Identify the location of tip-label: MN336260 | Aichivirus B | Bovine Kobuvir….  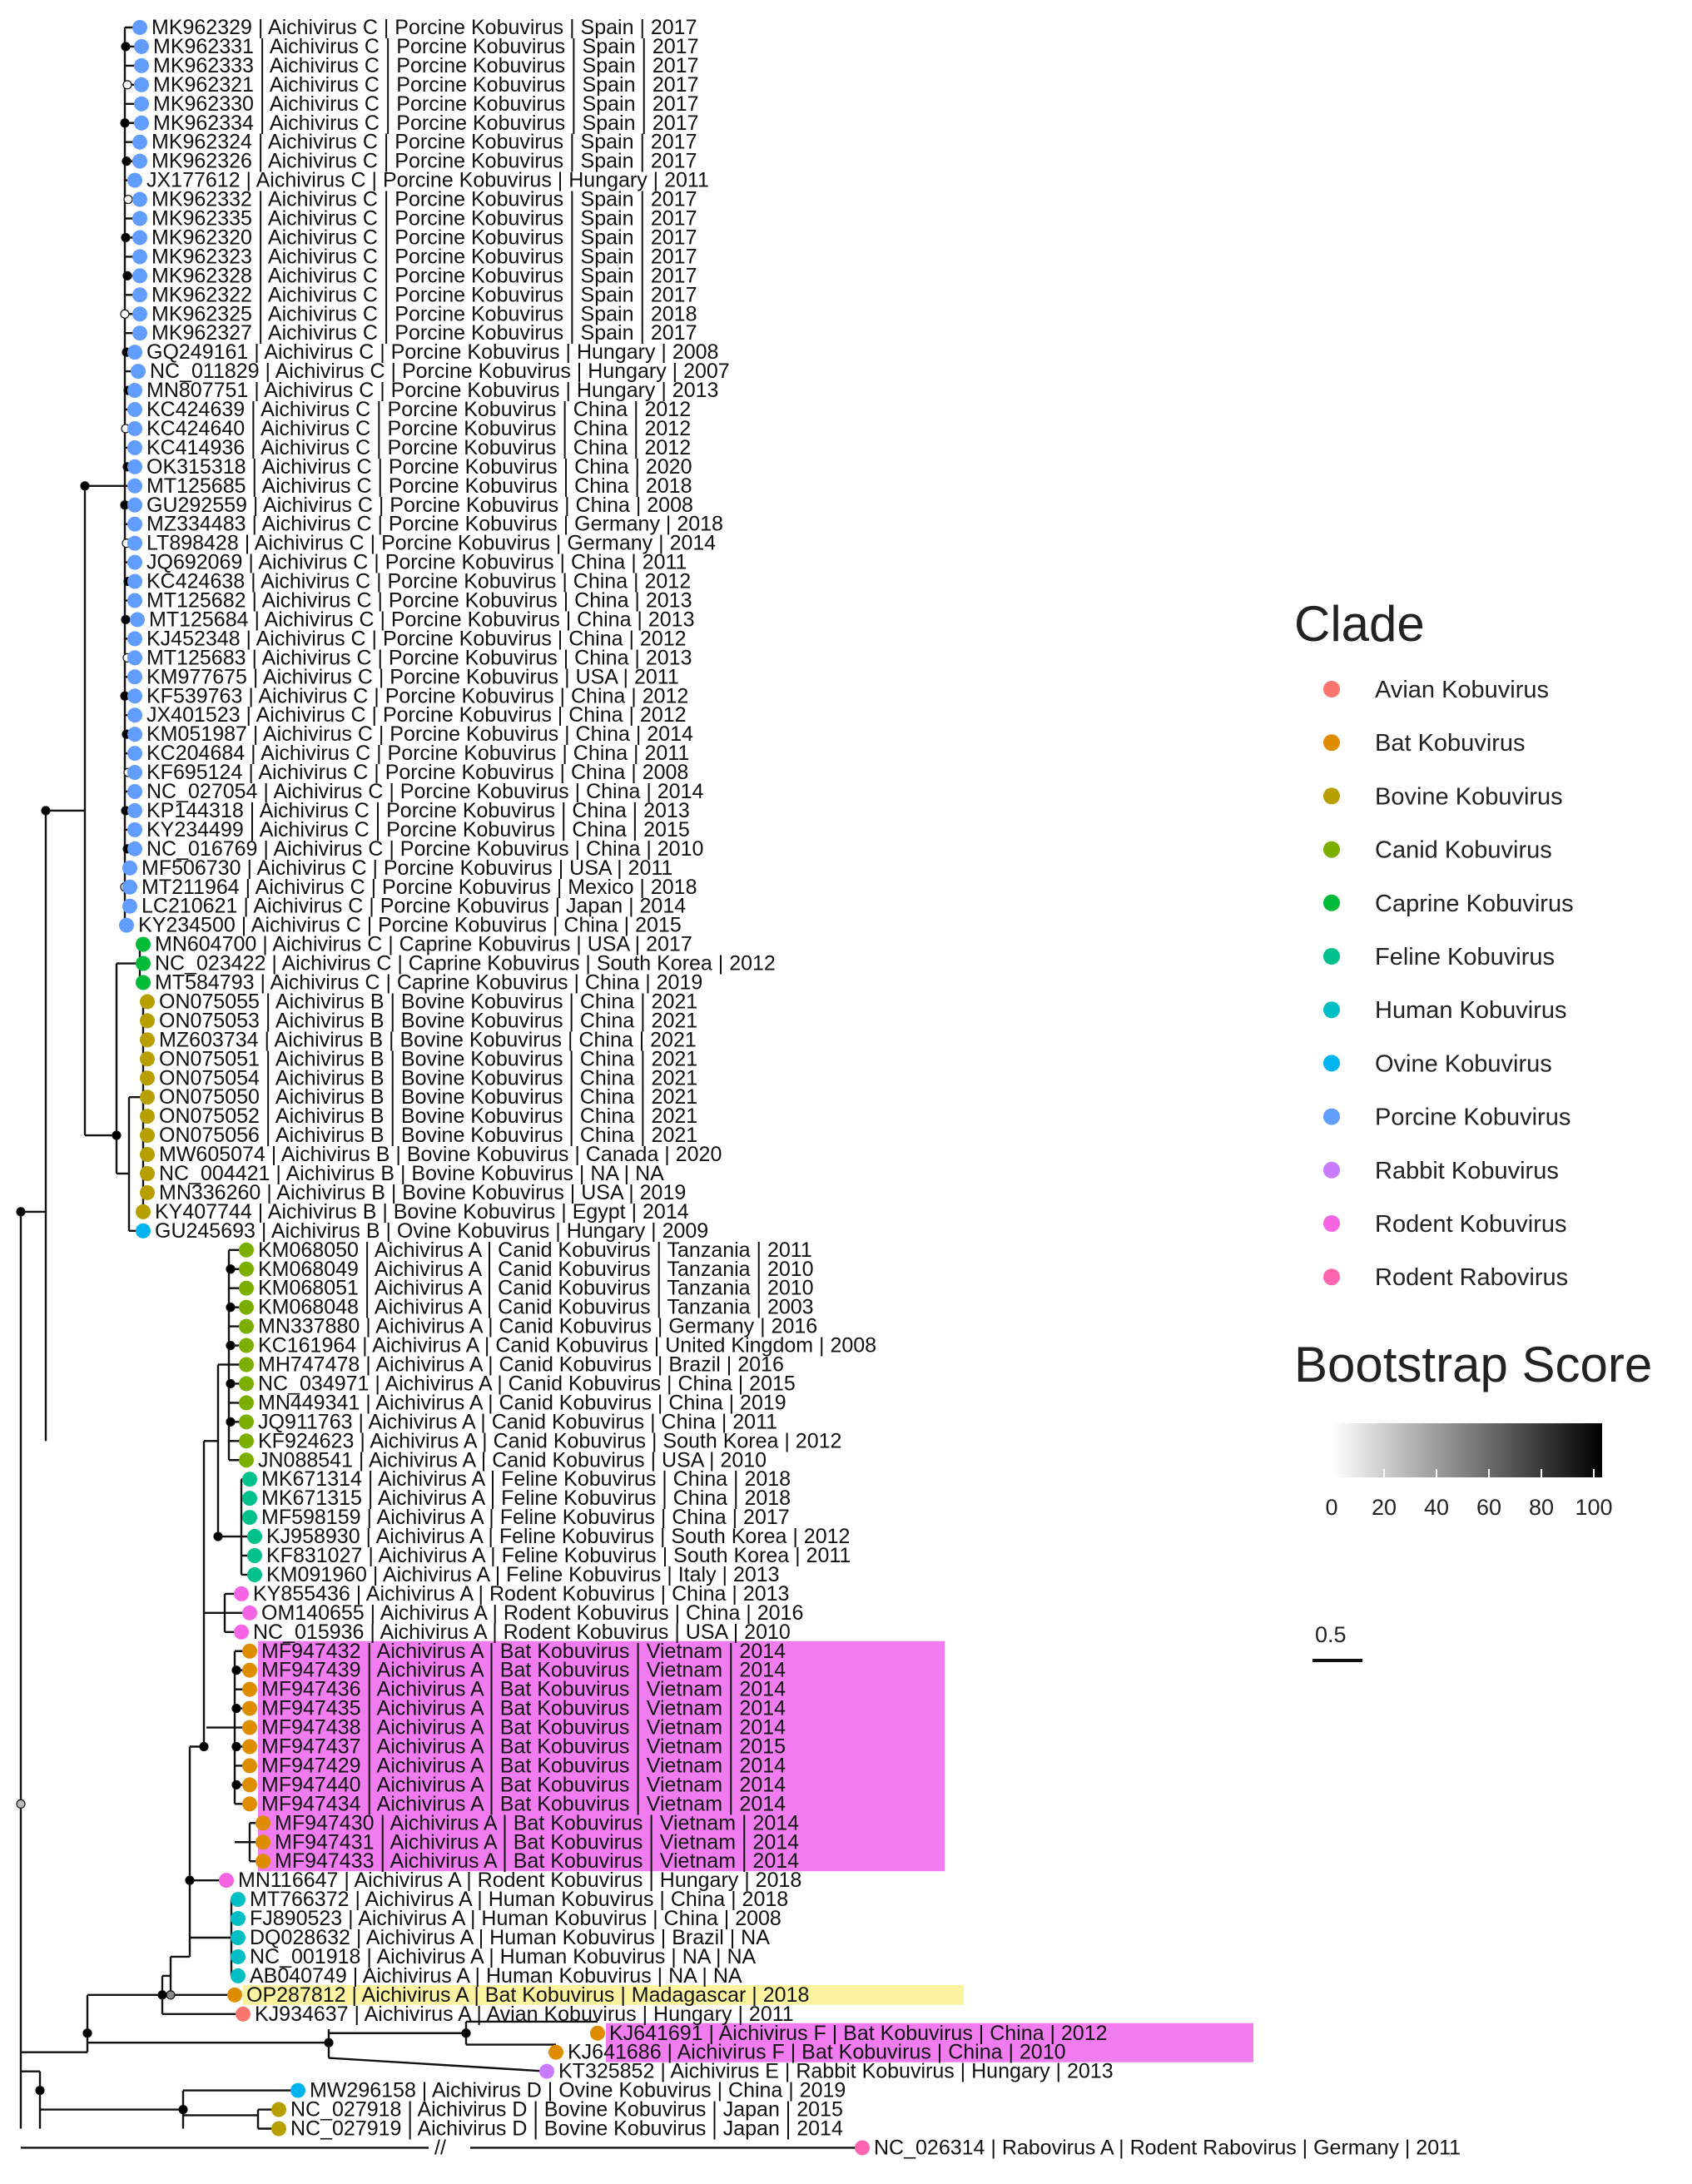
(422, 1192).